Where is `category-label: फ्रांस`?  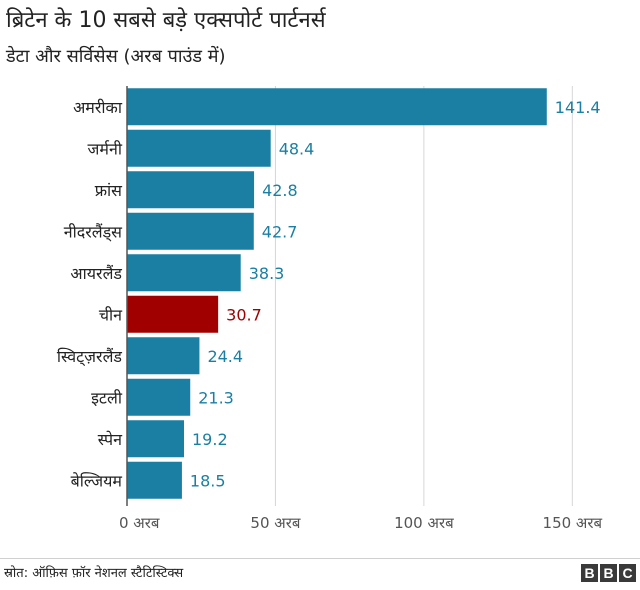
category-label: फ्रांस is located at coordinates (109, 190).